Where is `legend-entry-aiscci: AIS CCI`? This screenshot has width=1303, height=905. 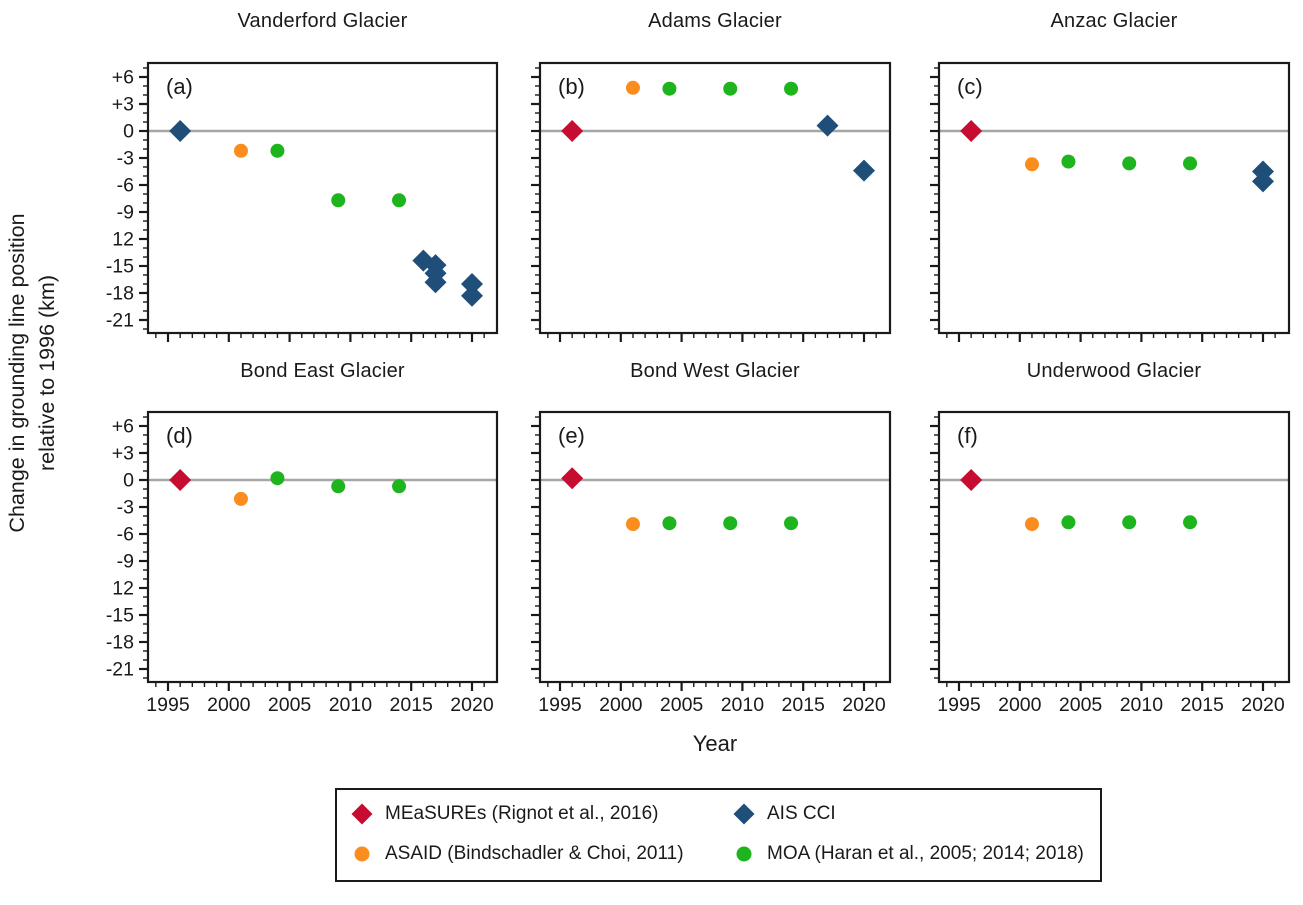
legend-entry-aiscci: AIS CCI is located at coordinates (783, 814).